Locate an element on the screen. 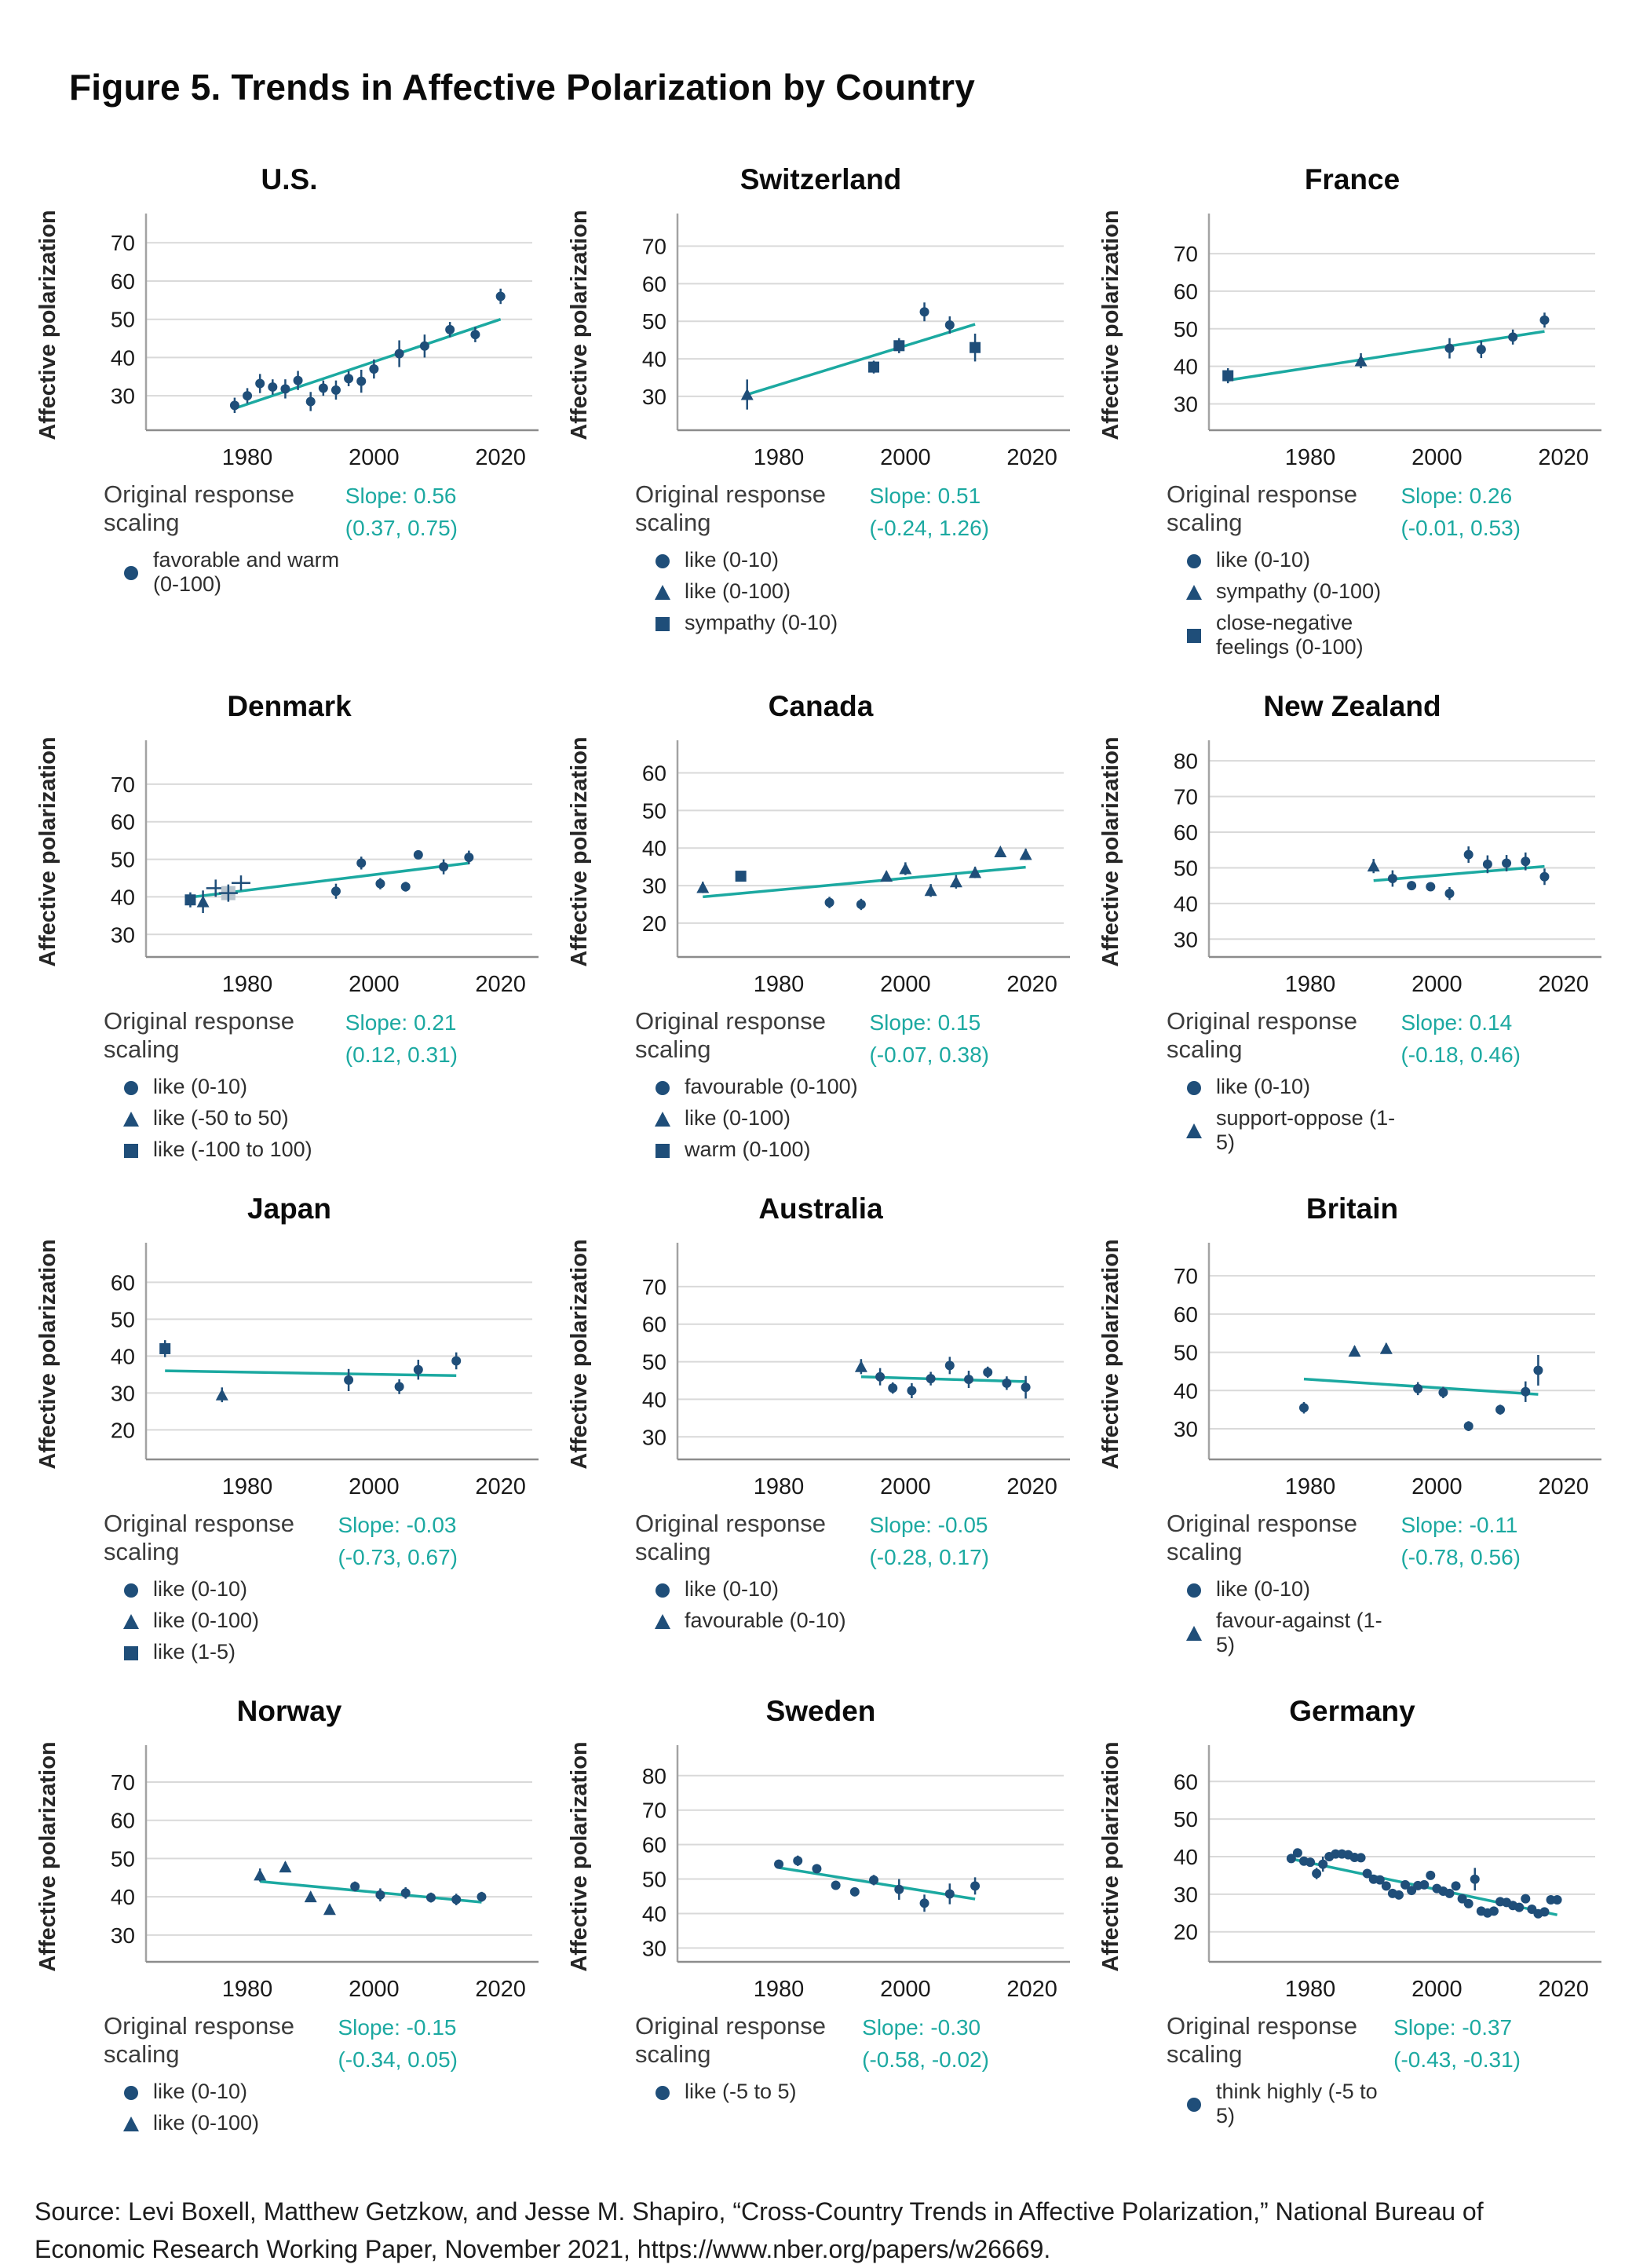 Image resolution: width=1636 pixels, height=2268 pixels. slope-annotation: Slope: 0.15 (-0.07, 0.38) is located at coordinates (929, 1039).